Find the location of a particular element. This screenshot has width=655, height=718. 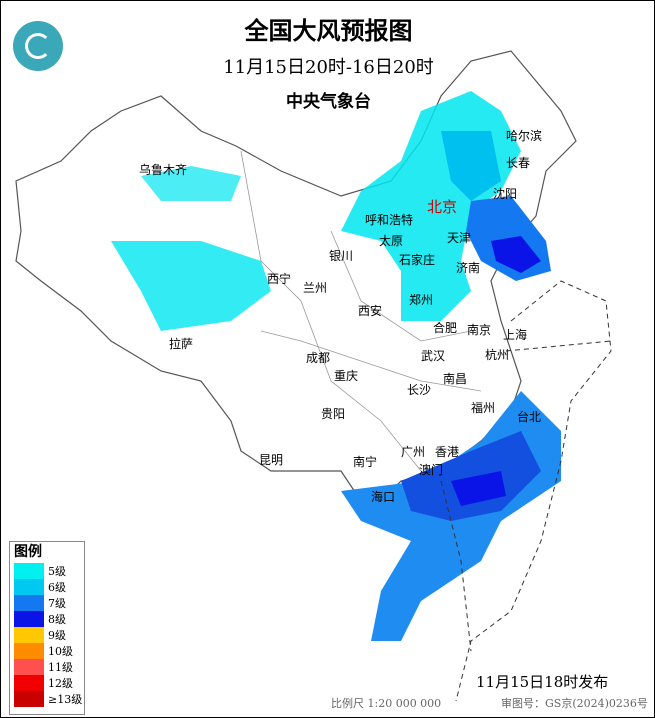

legend-item: 6级 is located at coordinates (47, 587).